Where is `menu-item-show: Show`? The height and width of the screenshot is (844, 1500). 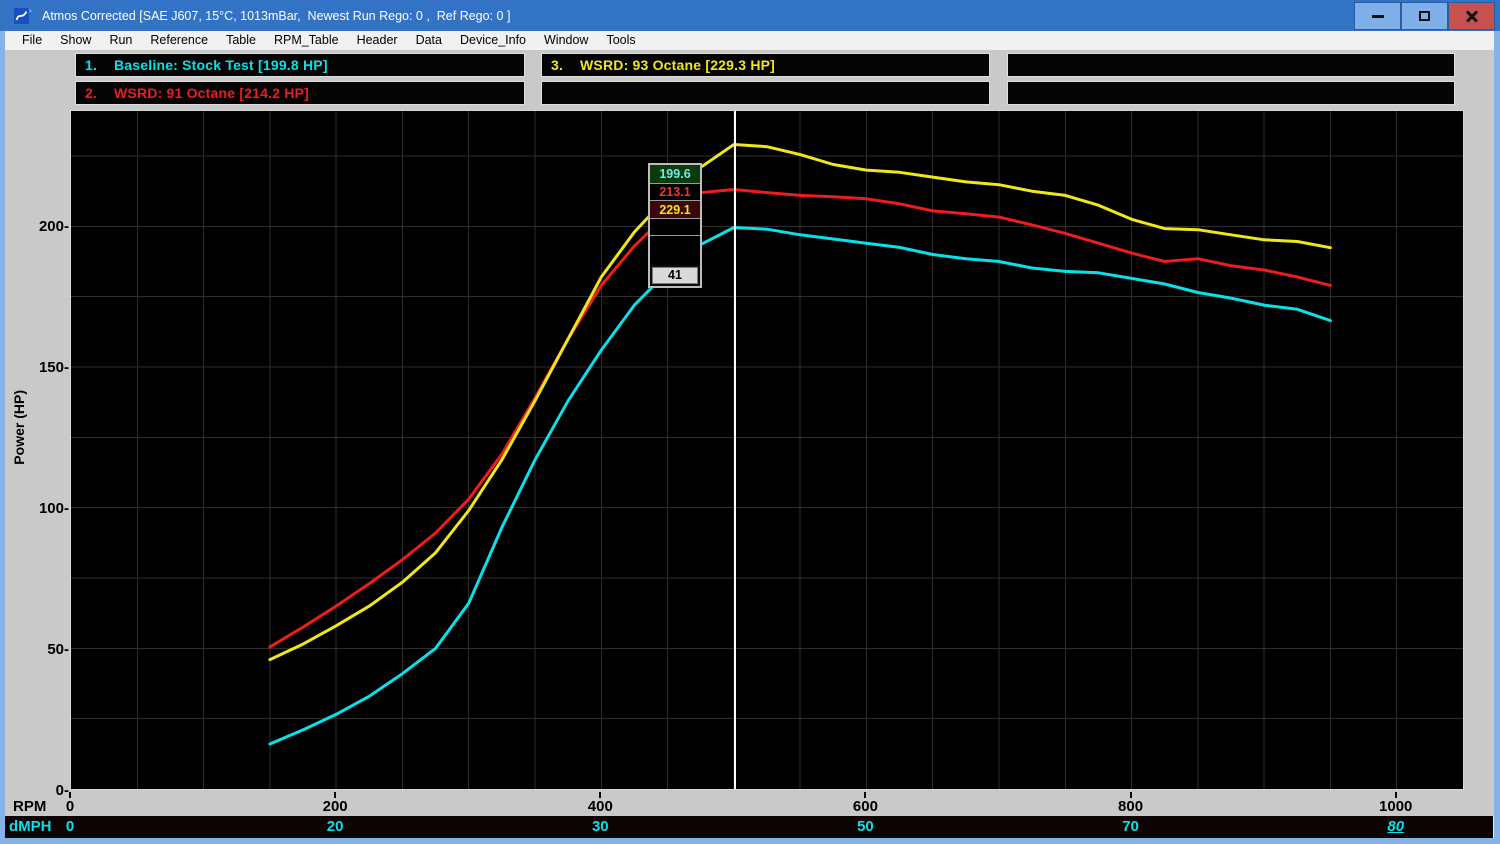 menu-item-show: Show is located at coordinates (76, 40).